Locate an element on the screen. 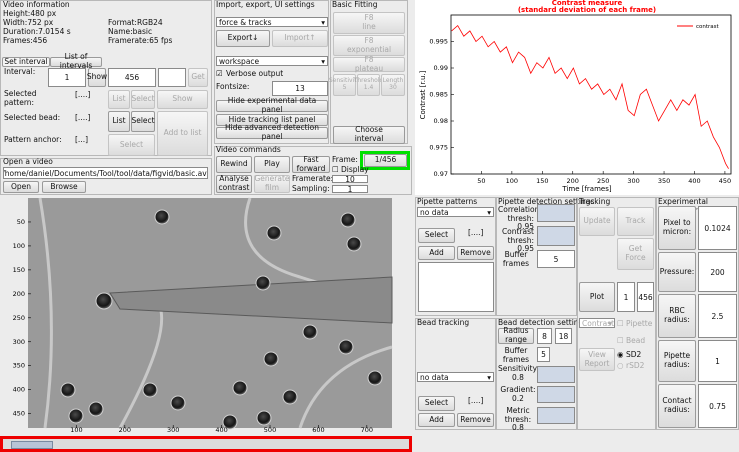 This screenshot has width=739, height=452. frame-field: 1/456 is located at coordinates (385, 160).